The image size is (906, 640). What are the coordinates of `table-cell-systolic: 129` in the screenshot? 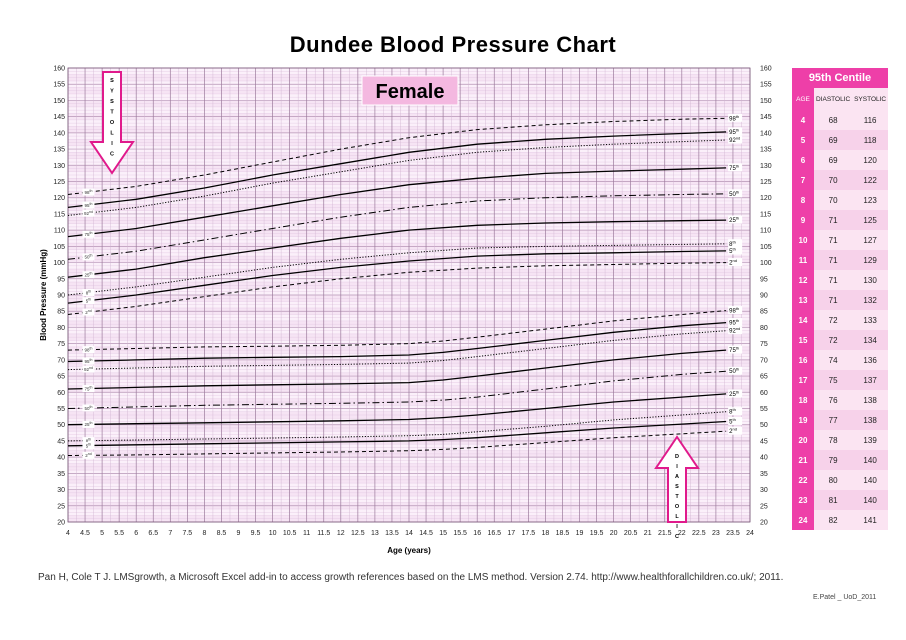 It's located at (870, 260).